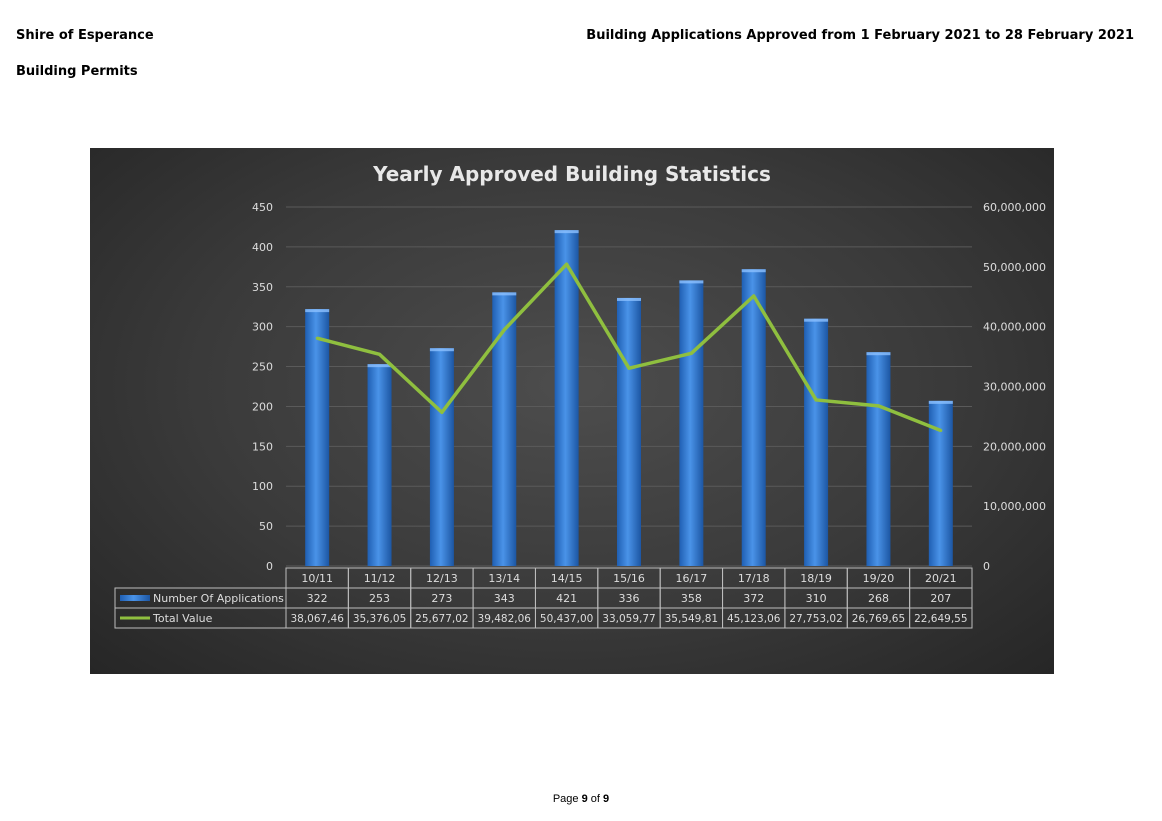 The height and width of the screenshot is (821, 1162). Describe the element at coordinates (986, 566) in the screenshot. I see `right-axis-tick-label: 0` at that location.